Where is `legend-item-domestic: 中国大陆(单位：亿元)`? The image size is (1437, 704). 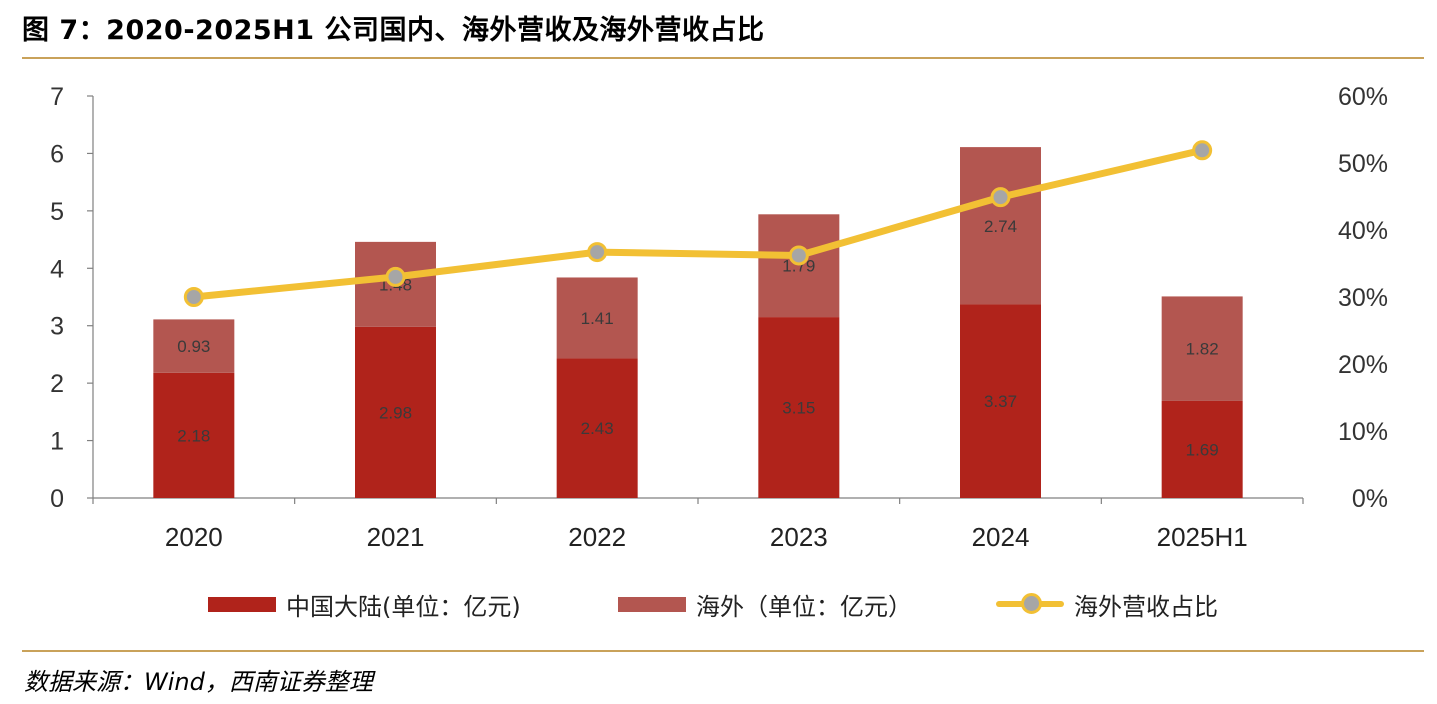
legend-item-domestic: 中国大陆(单位：亿元) is located at coordinates (364, 604).